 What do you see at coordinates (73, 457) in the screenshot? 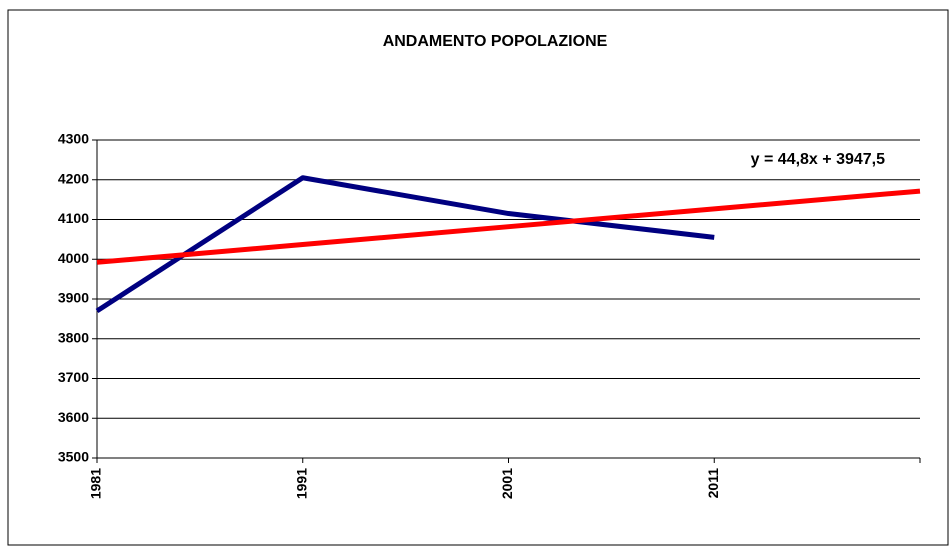
I see `y-tick-label: 3500` at bounding box center [73, 457].